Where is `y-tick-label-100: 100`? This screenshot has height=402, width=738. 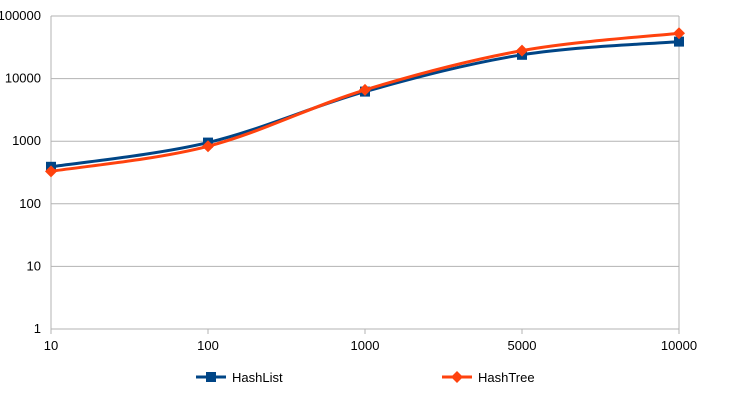 y-tick-label-100: 100 is located at coordinates (30, 203).